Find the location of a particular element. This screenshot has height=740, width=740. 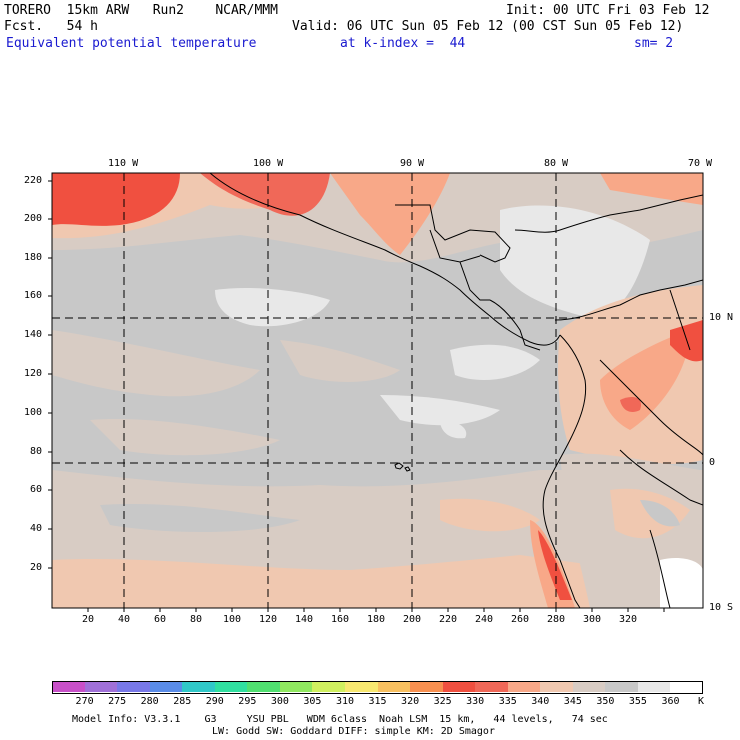

smoothing-label: sm= 2 is located at coordinates (654, 43).